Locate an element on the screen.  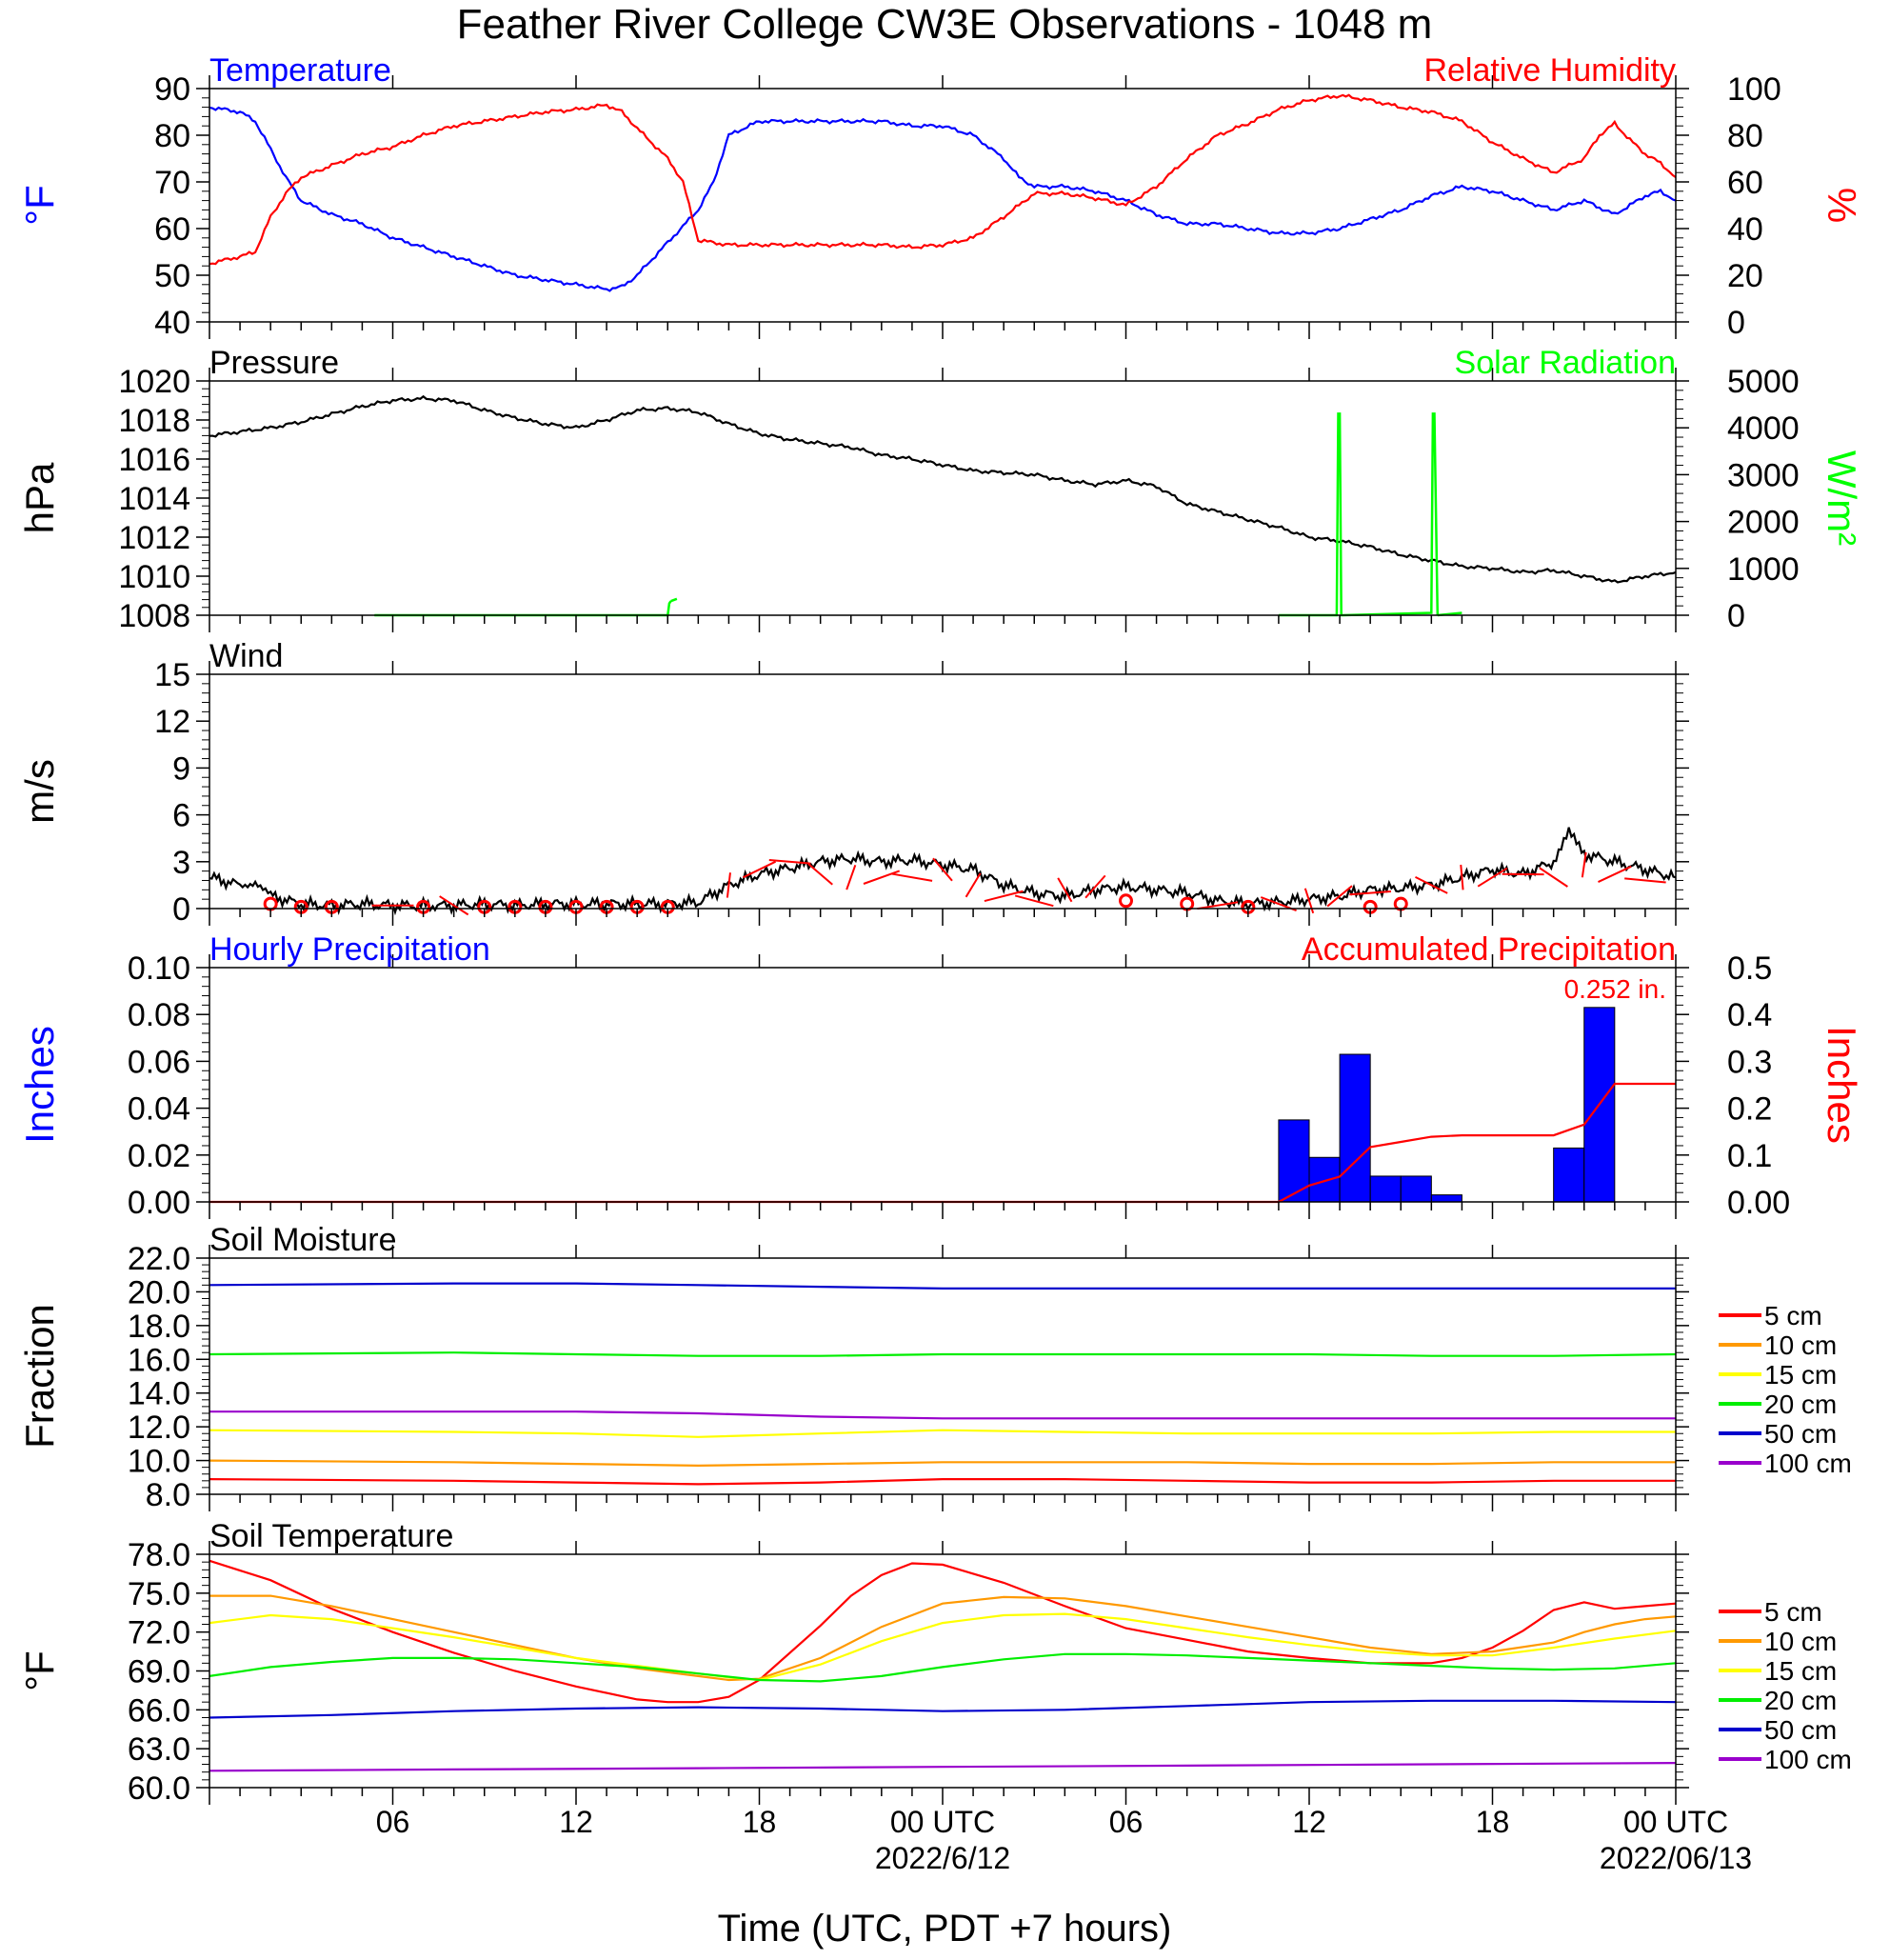
y-tick-label-left: 78.0 is located at coordinates (159, 1555).